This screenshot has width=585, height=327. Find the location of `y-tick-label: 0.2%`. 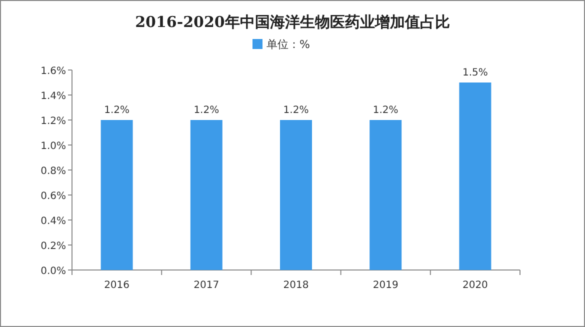

y-tick-label: 0.2% is located at coordinates (53, 246).